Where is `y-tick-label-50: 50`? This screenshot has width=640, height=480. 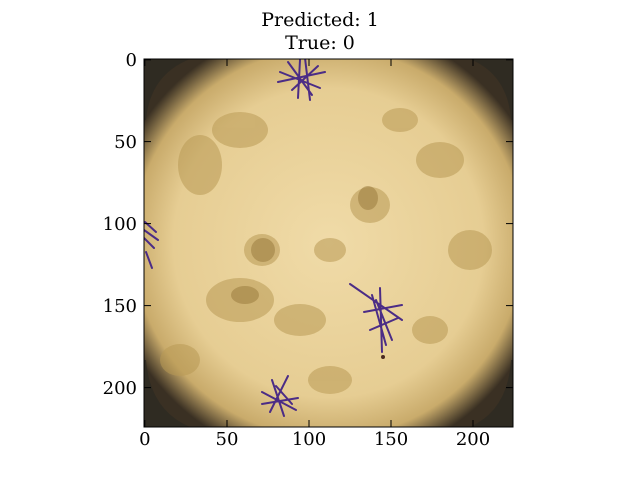 y-tick-label-50: 50 is located at coordinates (125, 142).